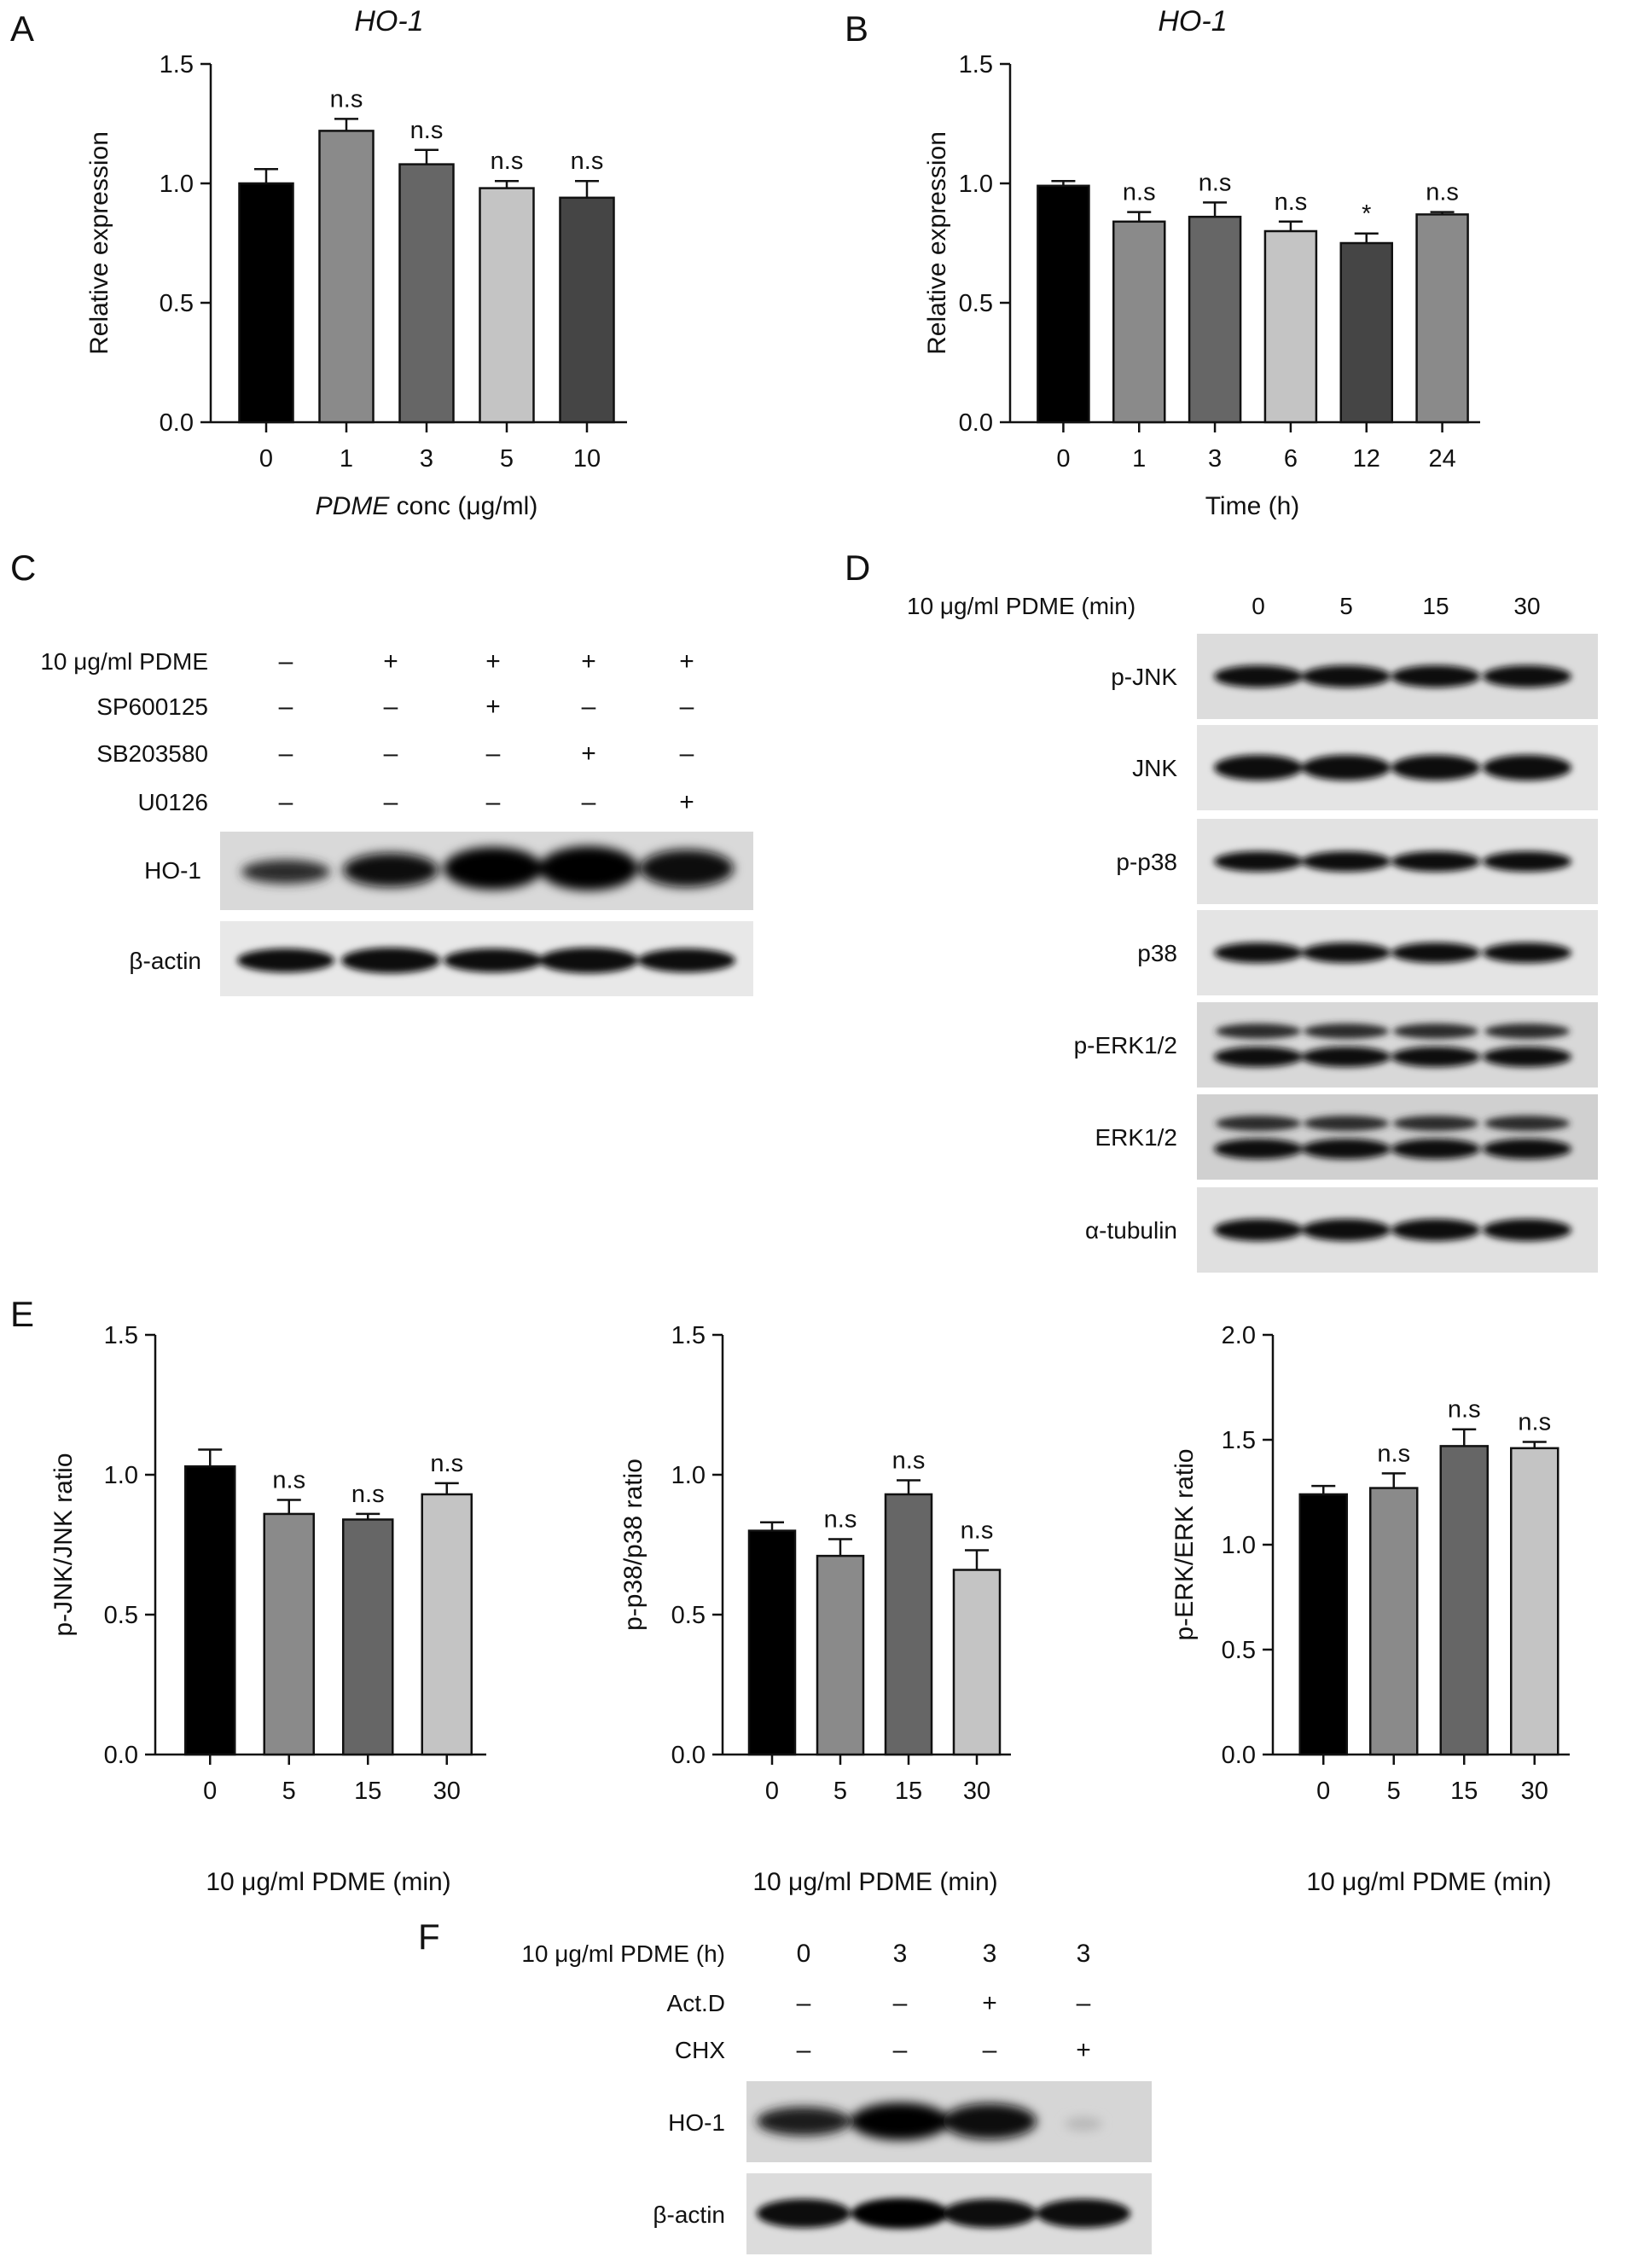  What do you see at coordinates (976, 303) in the screenshot?
I see `chart-b-ytick-label: 0.5` at bounding box center [976, 303].